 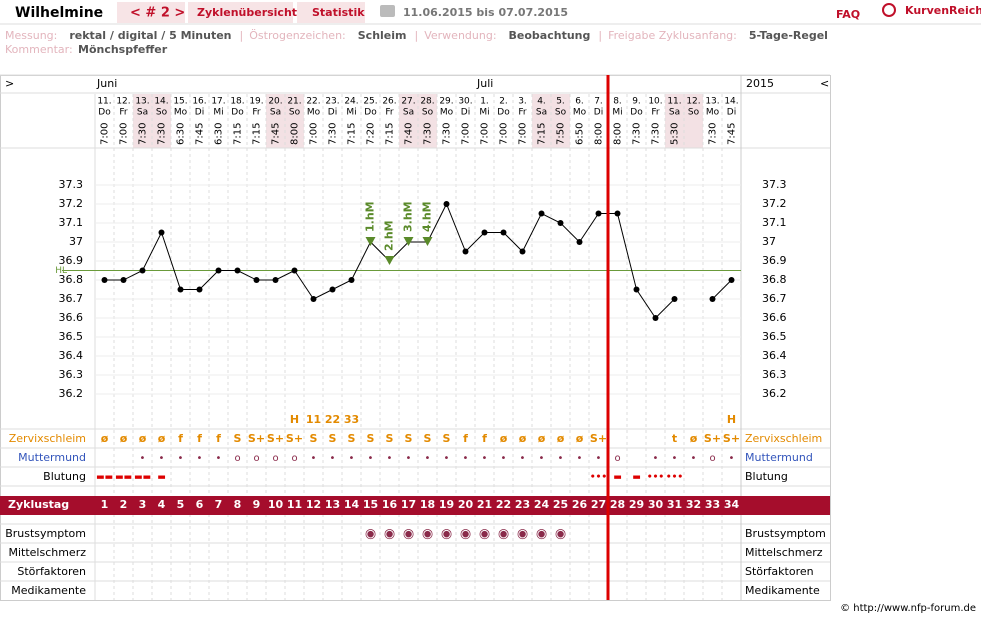 What do you see at coordinates (352, 504) in the screenshot?
I see `row-value: 14` at bounding box center [352, 504].